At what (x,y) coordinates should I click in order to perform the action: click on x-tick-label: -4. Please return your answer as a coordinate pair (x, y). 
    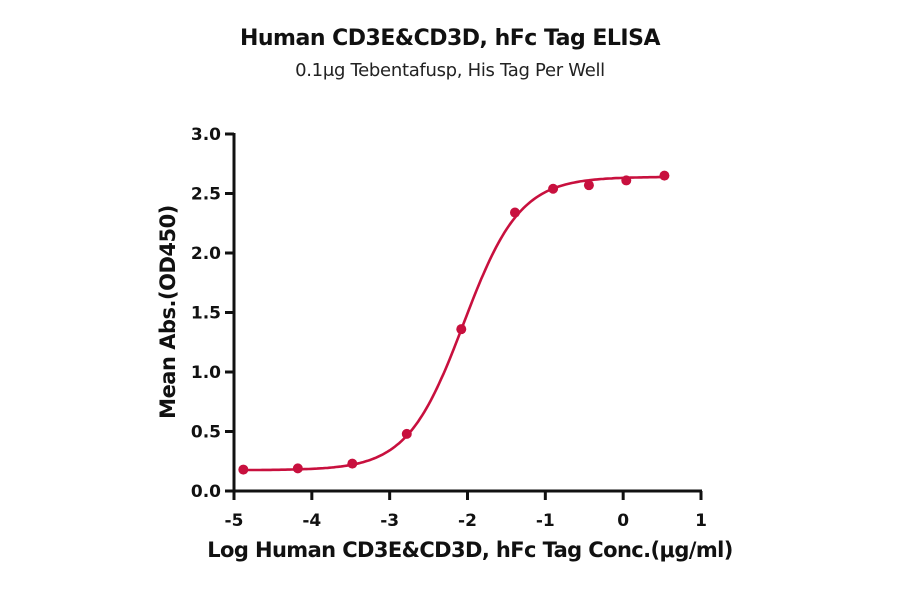
    Looking at the image, I should click on (311, 521).